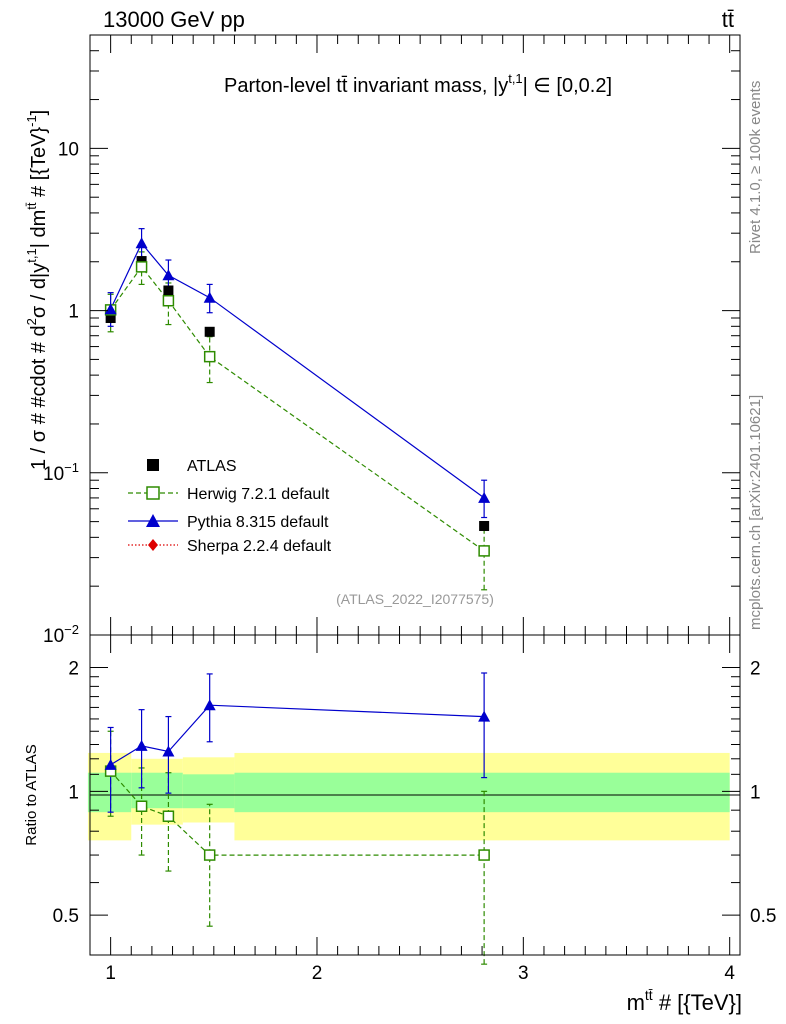 Image resolution: width=786 pixels, height=1024 pixels. I want to click on x-axis-label: mtt̄ # [{TeV}], so click(684, 1001).